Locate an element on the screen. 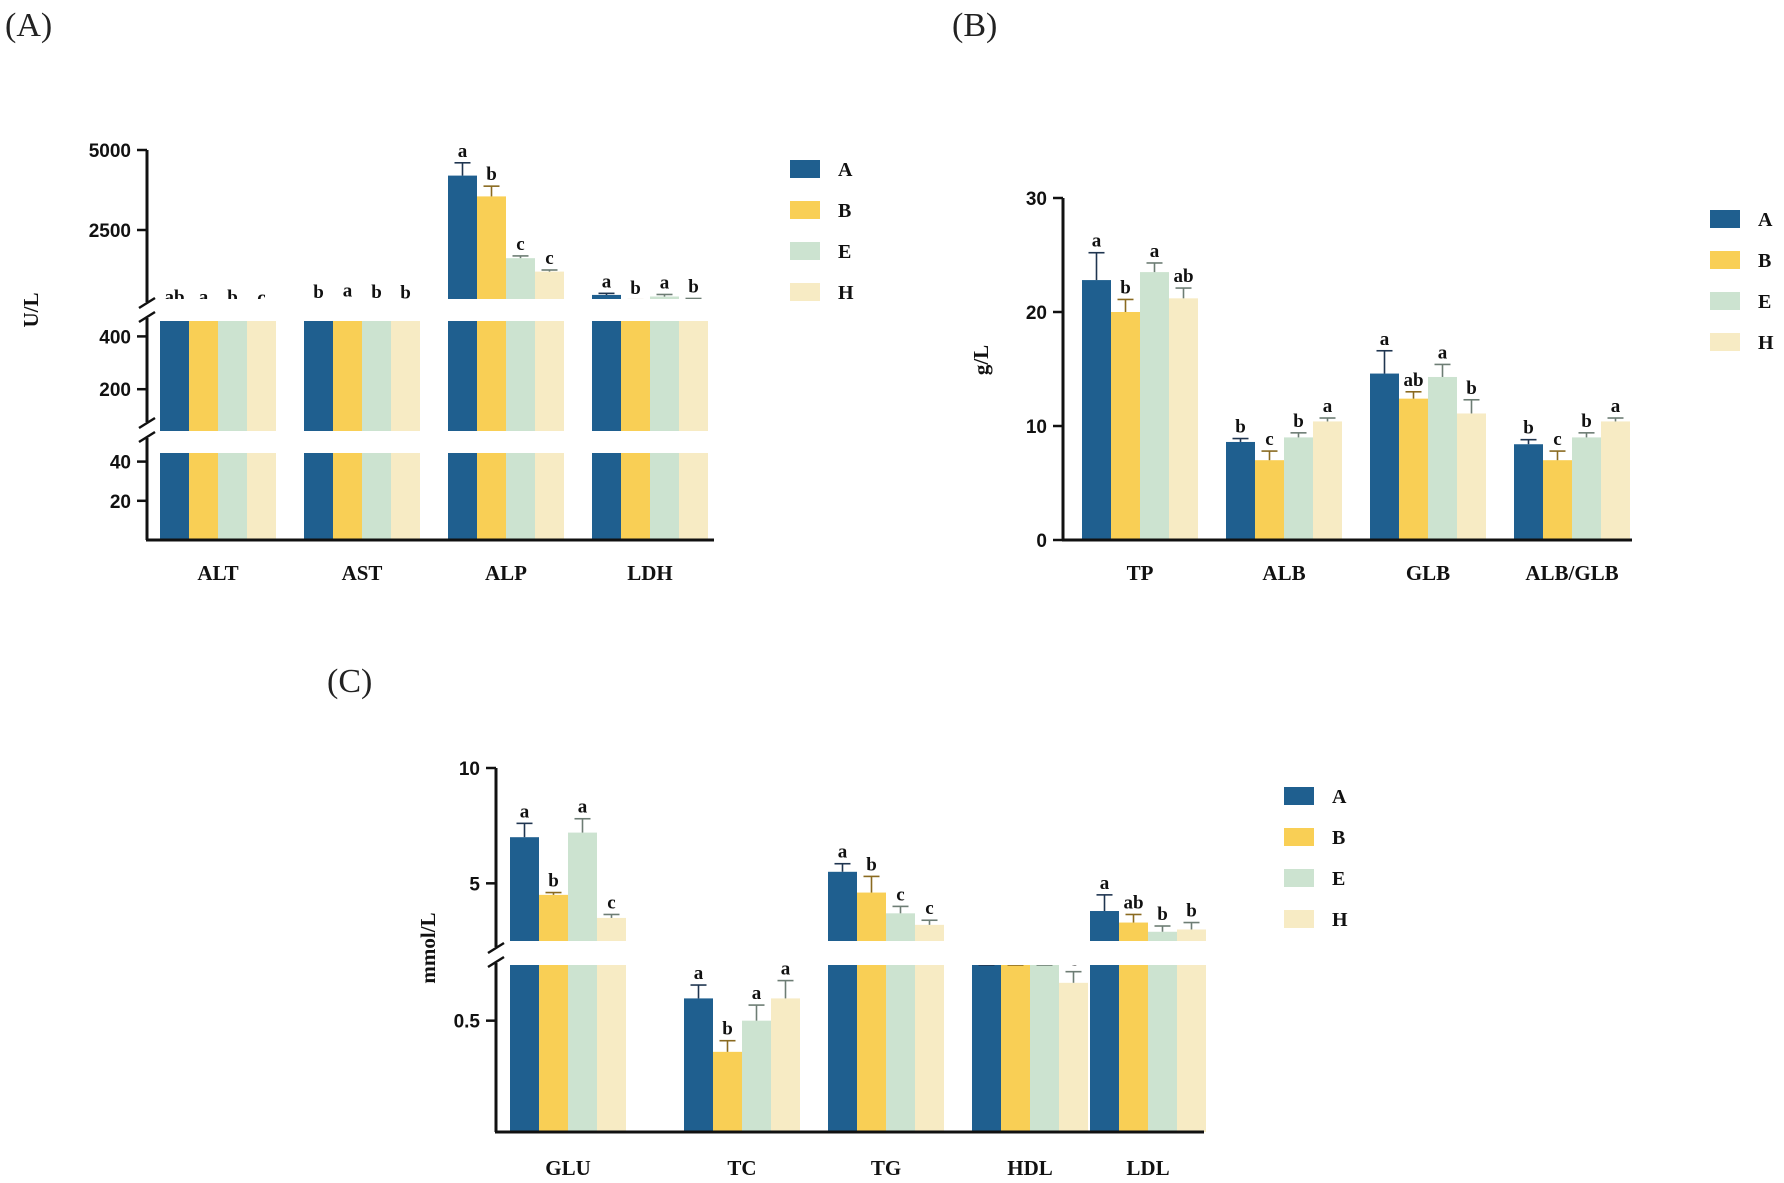 The height and width of the screenshot is (1183, 1784). panel-a-y-tick-label-3: 400 is located at coordinates (115, 337).